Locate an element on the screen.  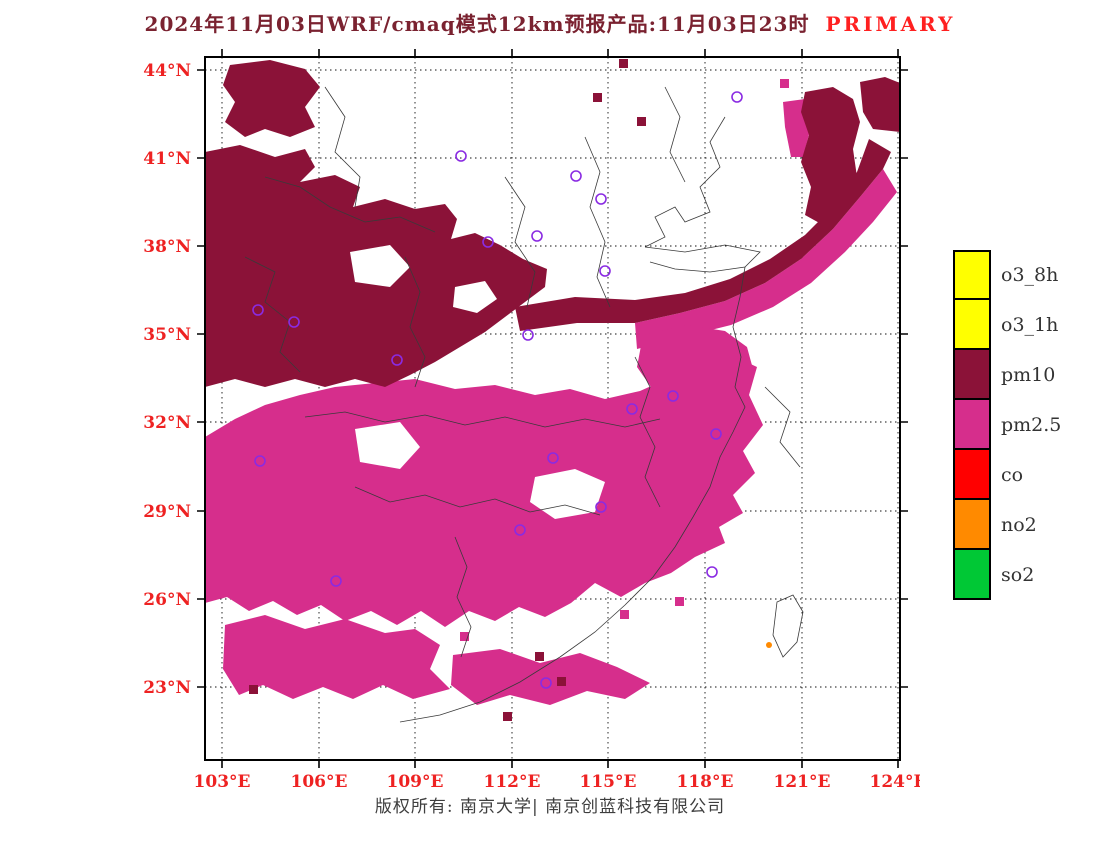
lat-label: 26°N is located at coordinates (167, 600).